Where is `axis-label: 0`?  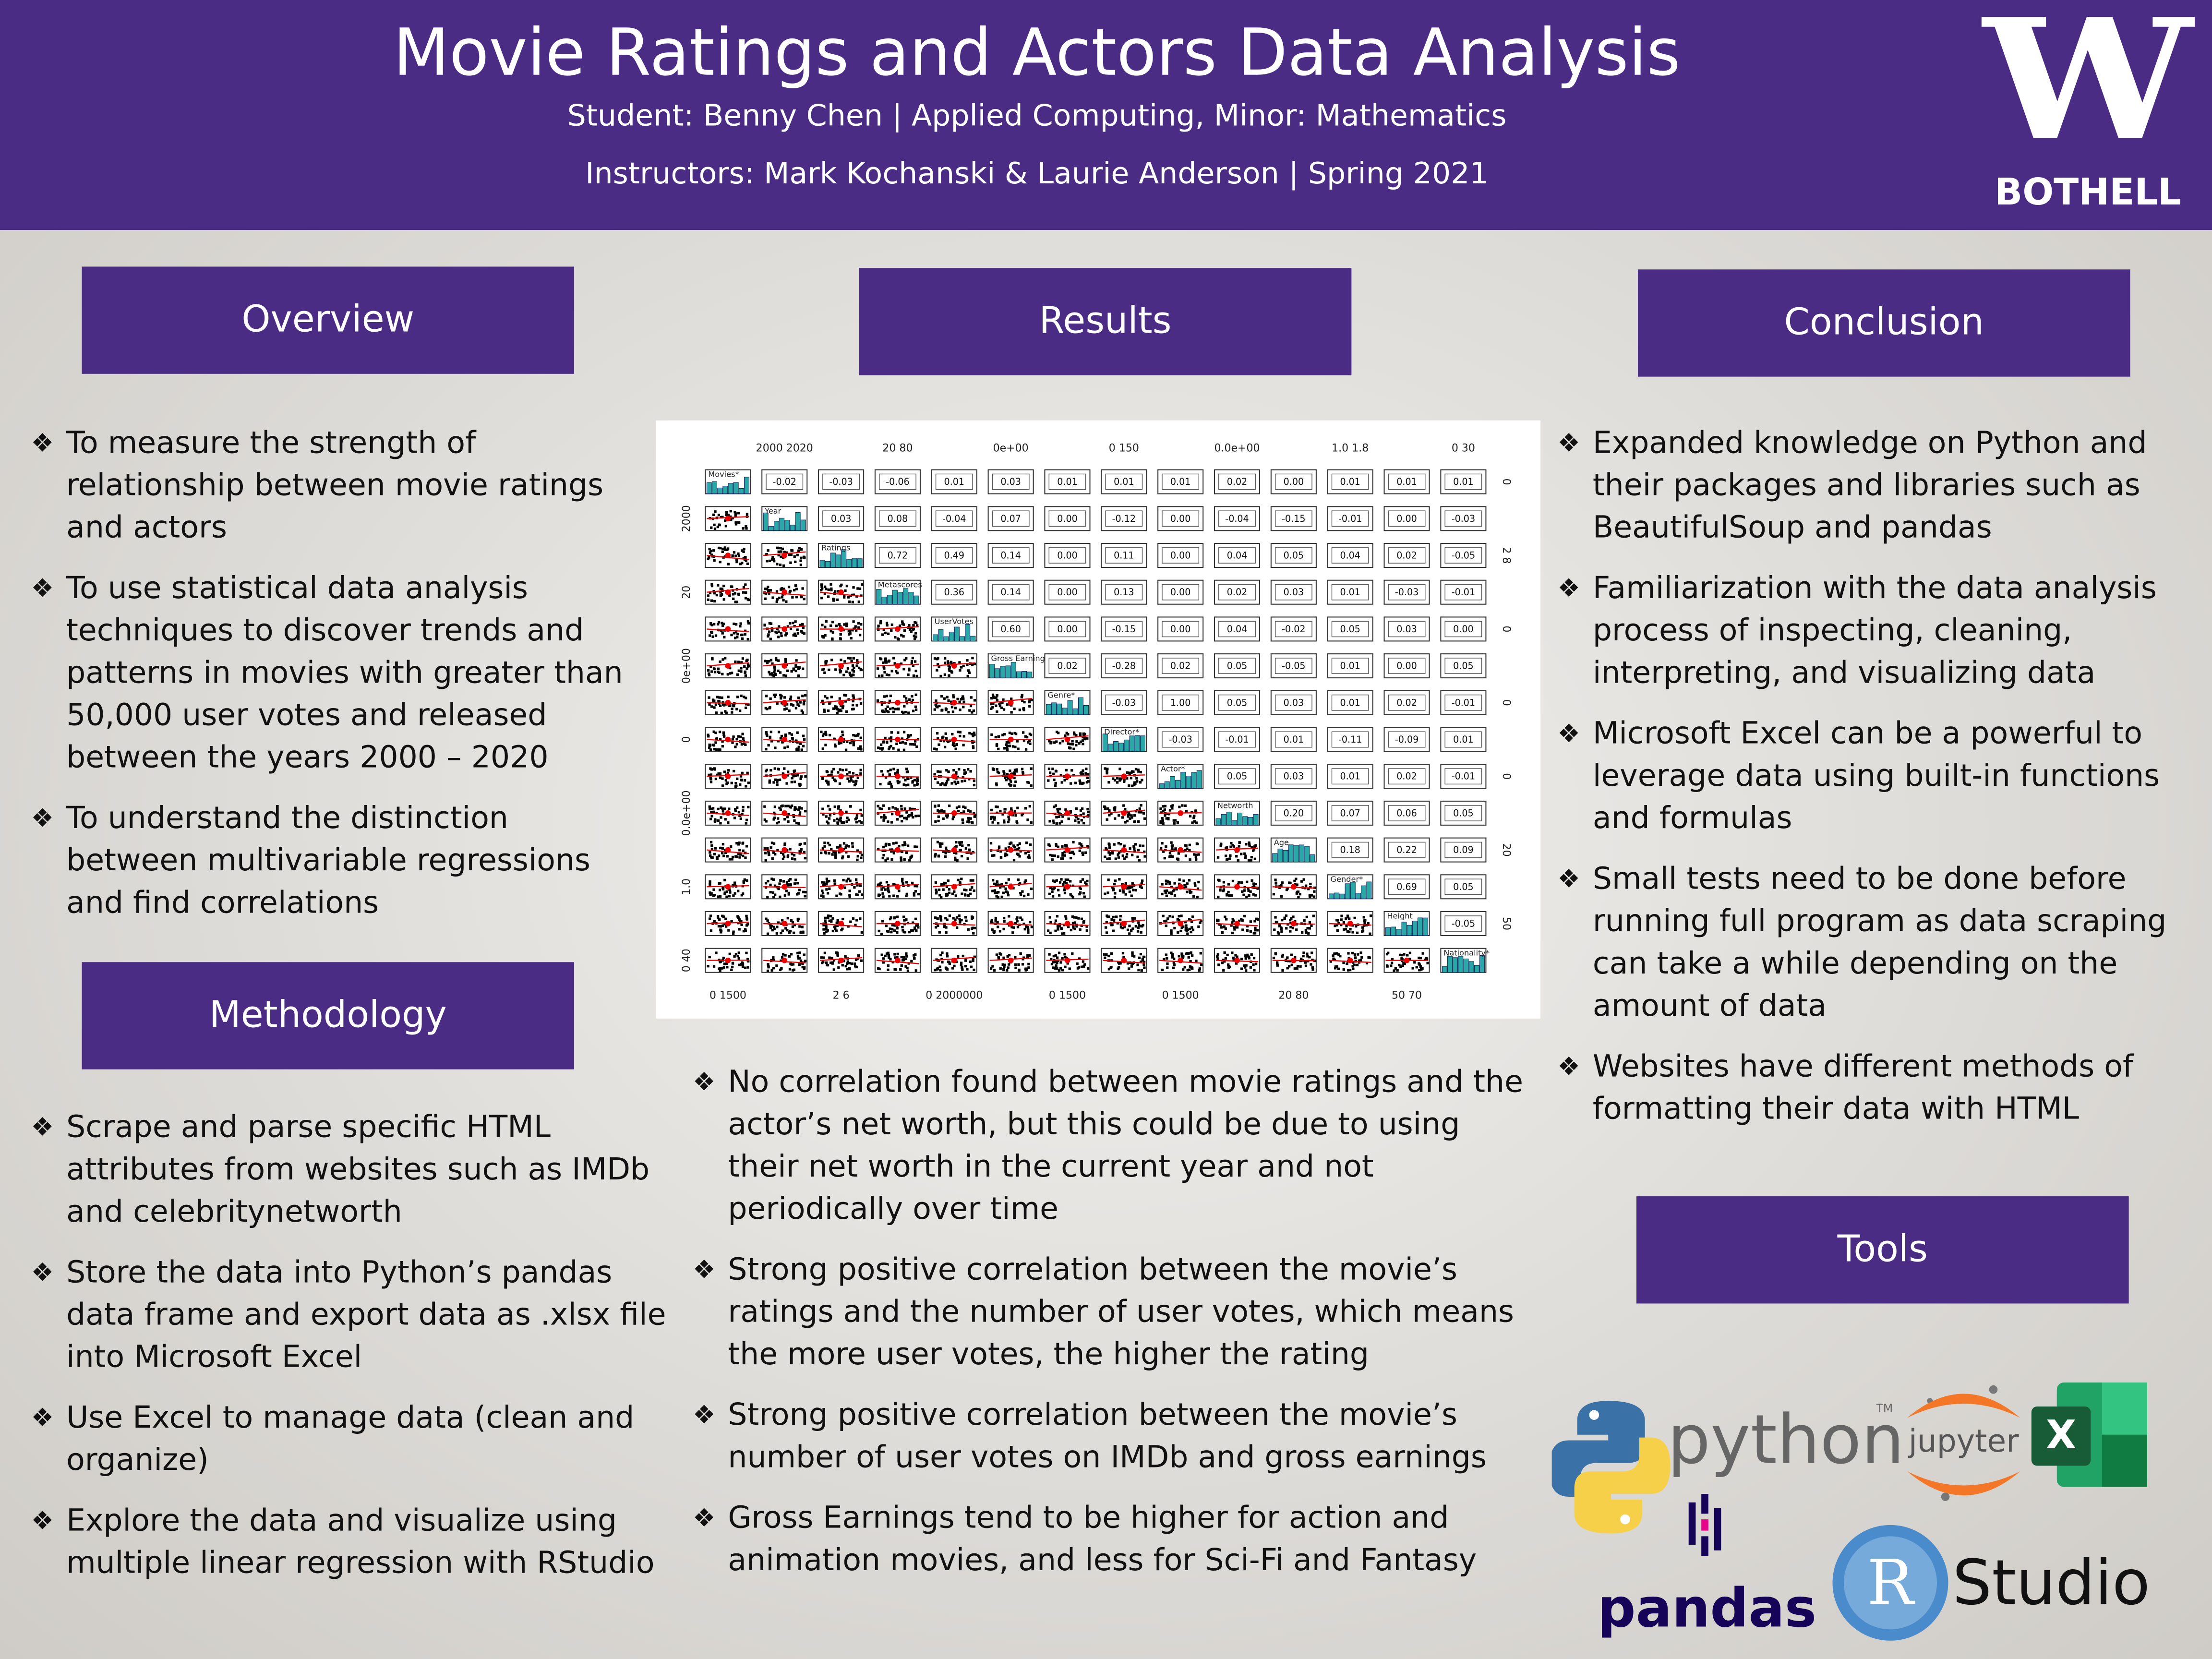
axis-label: 0 is located at coordinates (687, 740).